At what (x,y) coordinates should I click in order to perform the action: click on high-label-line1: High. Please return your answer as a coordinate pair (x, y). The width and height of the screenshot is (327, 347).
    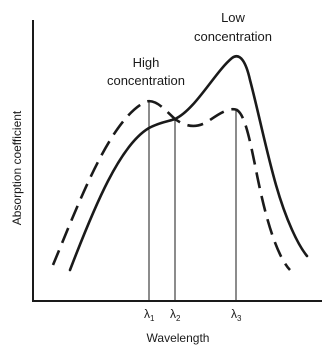
    Looking at the image, I should click on (146, 62).